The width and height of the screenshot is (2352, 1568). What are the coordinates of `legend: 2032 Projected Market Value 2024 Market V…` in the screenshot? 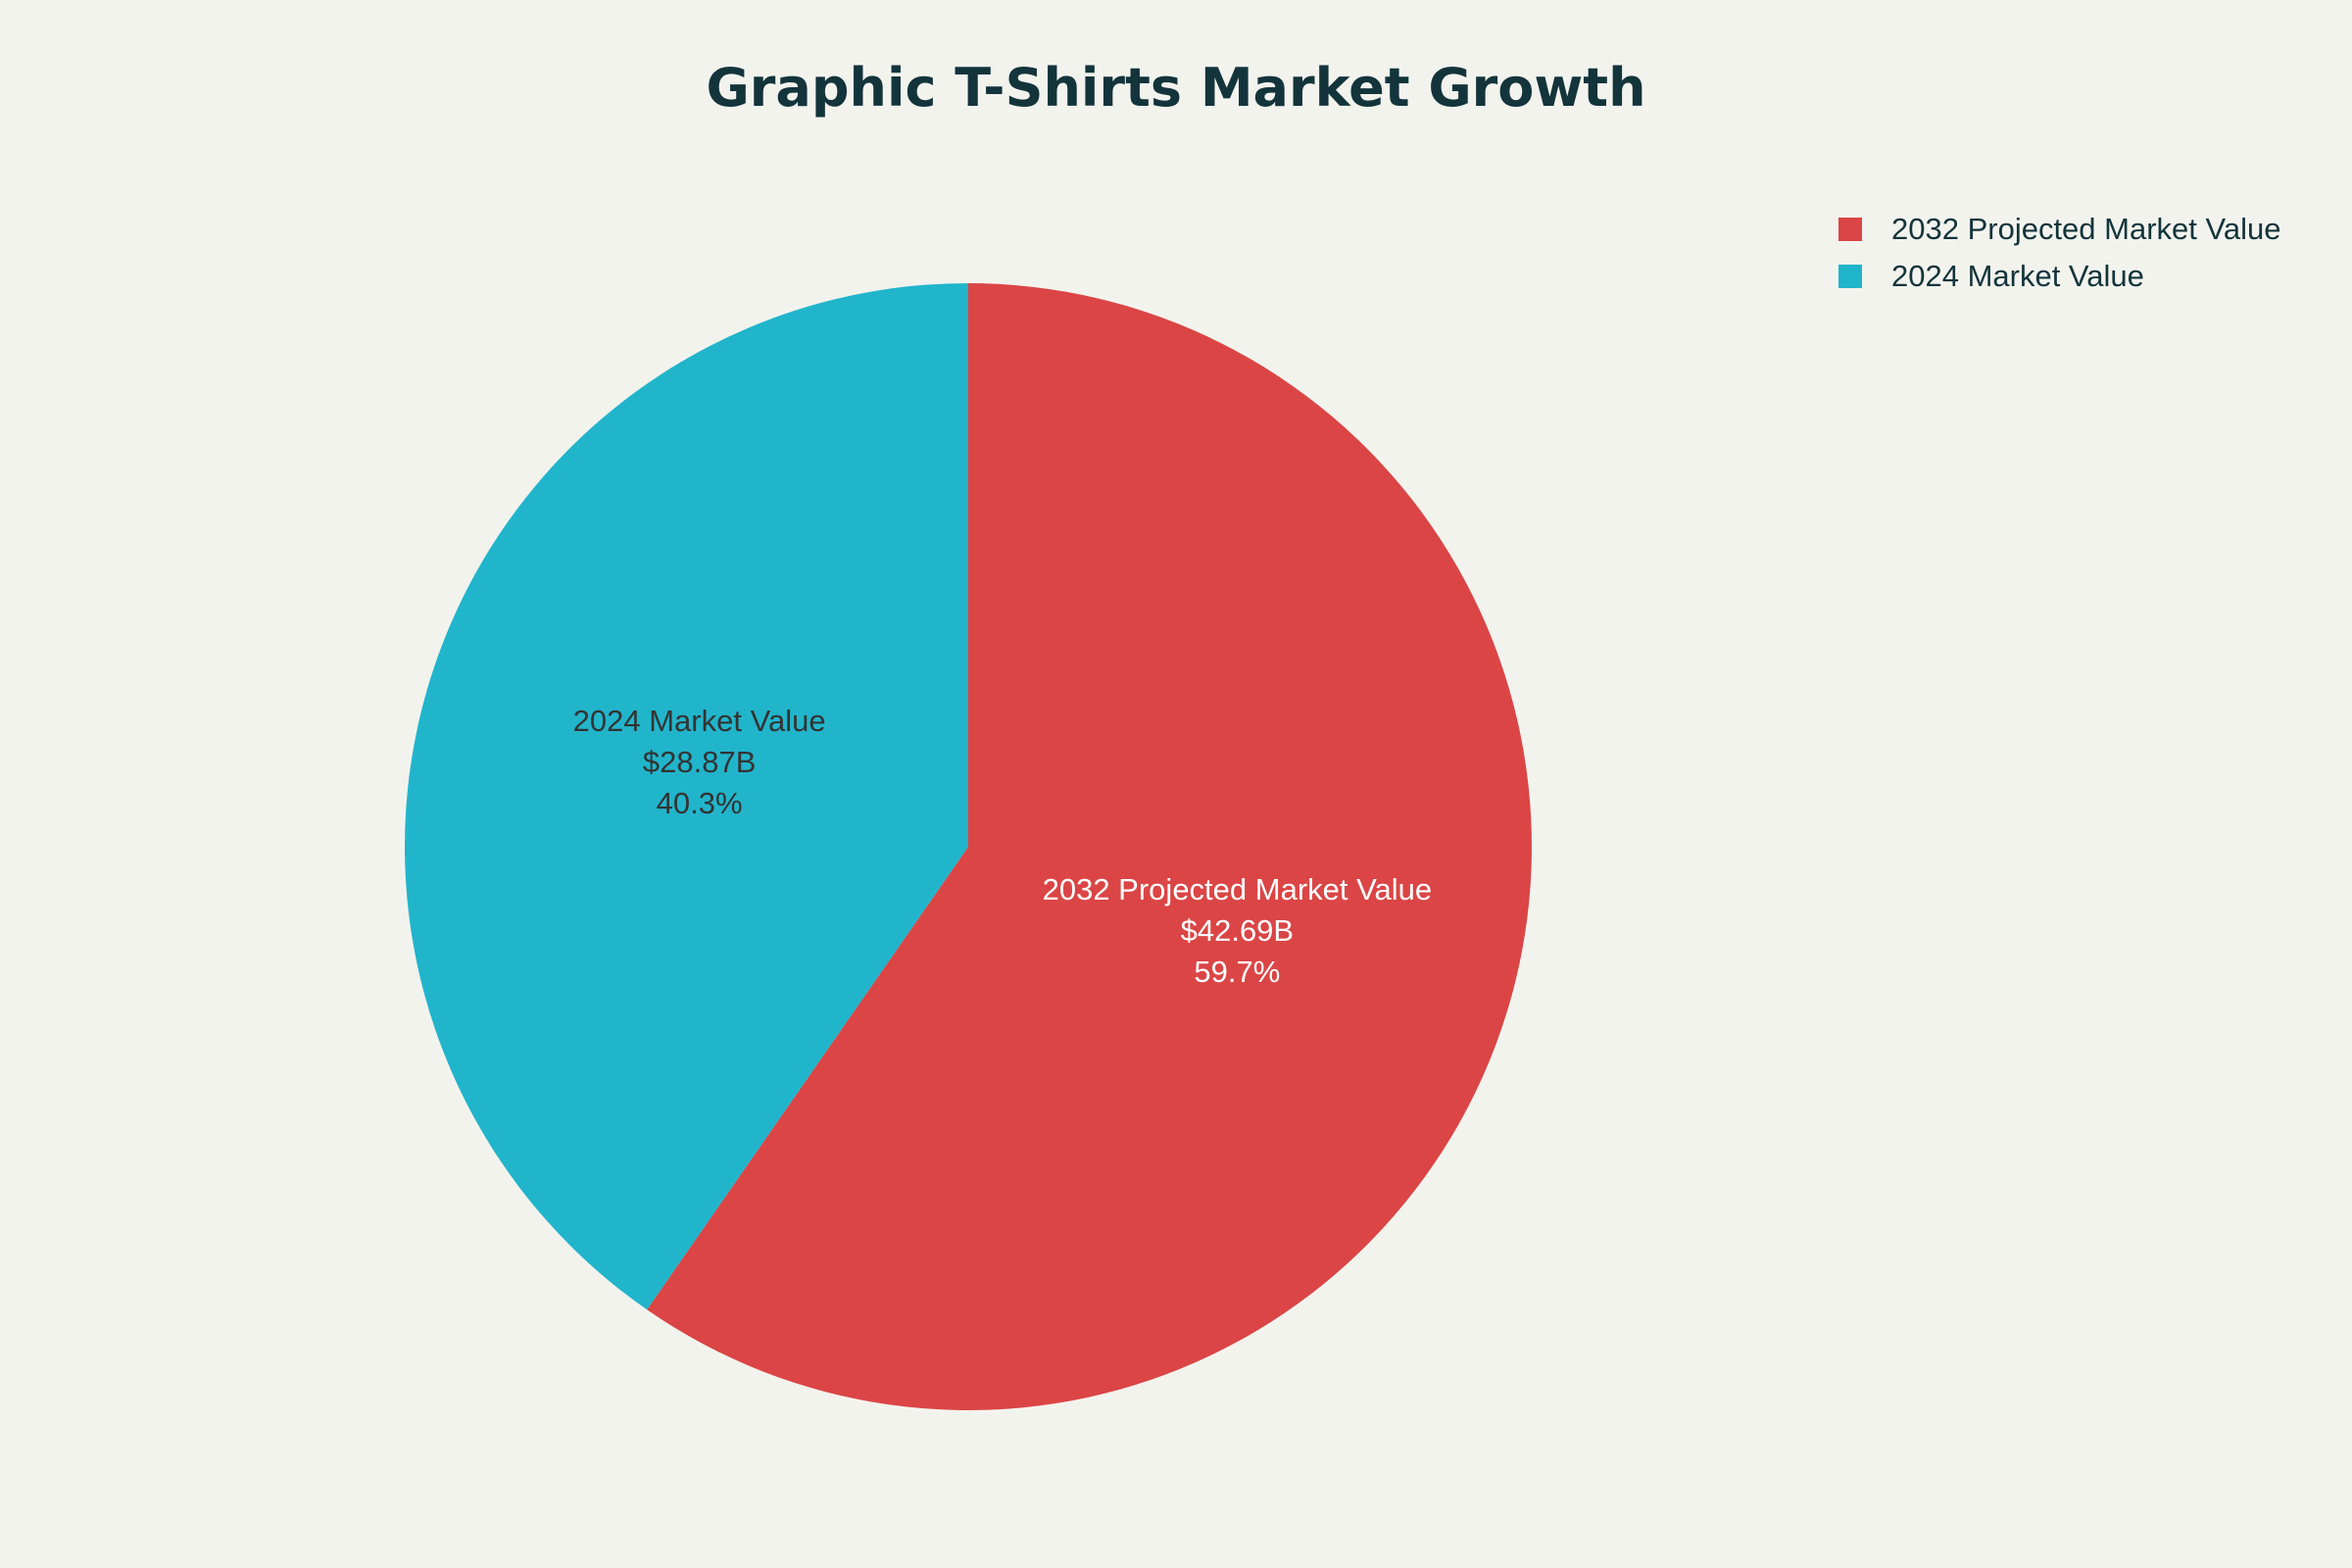 It's located at (2059, 253).